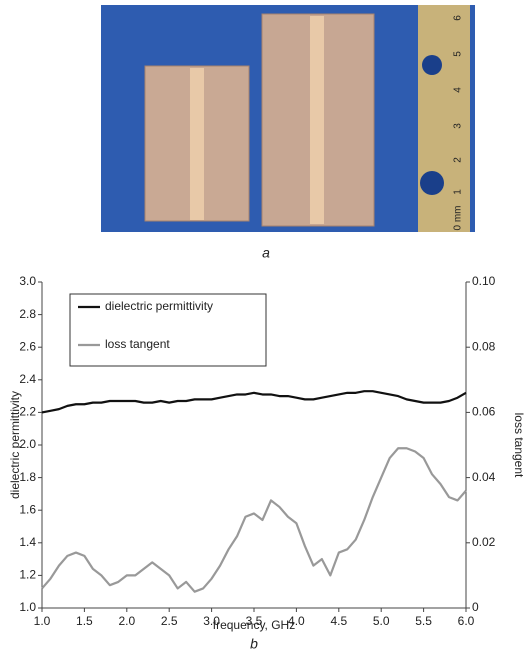 The height and width of the screenshot is (654, 532). What do you see at coordinates (84, 621) in the screenshot?
I see `x-tick-label: 1.5` at bounding box center [84, 621].